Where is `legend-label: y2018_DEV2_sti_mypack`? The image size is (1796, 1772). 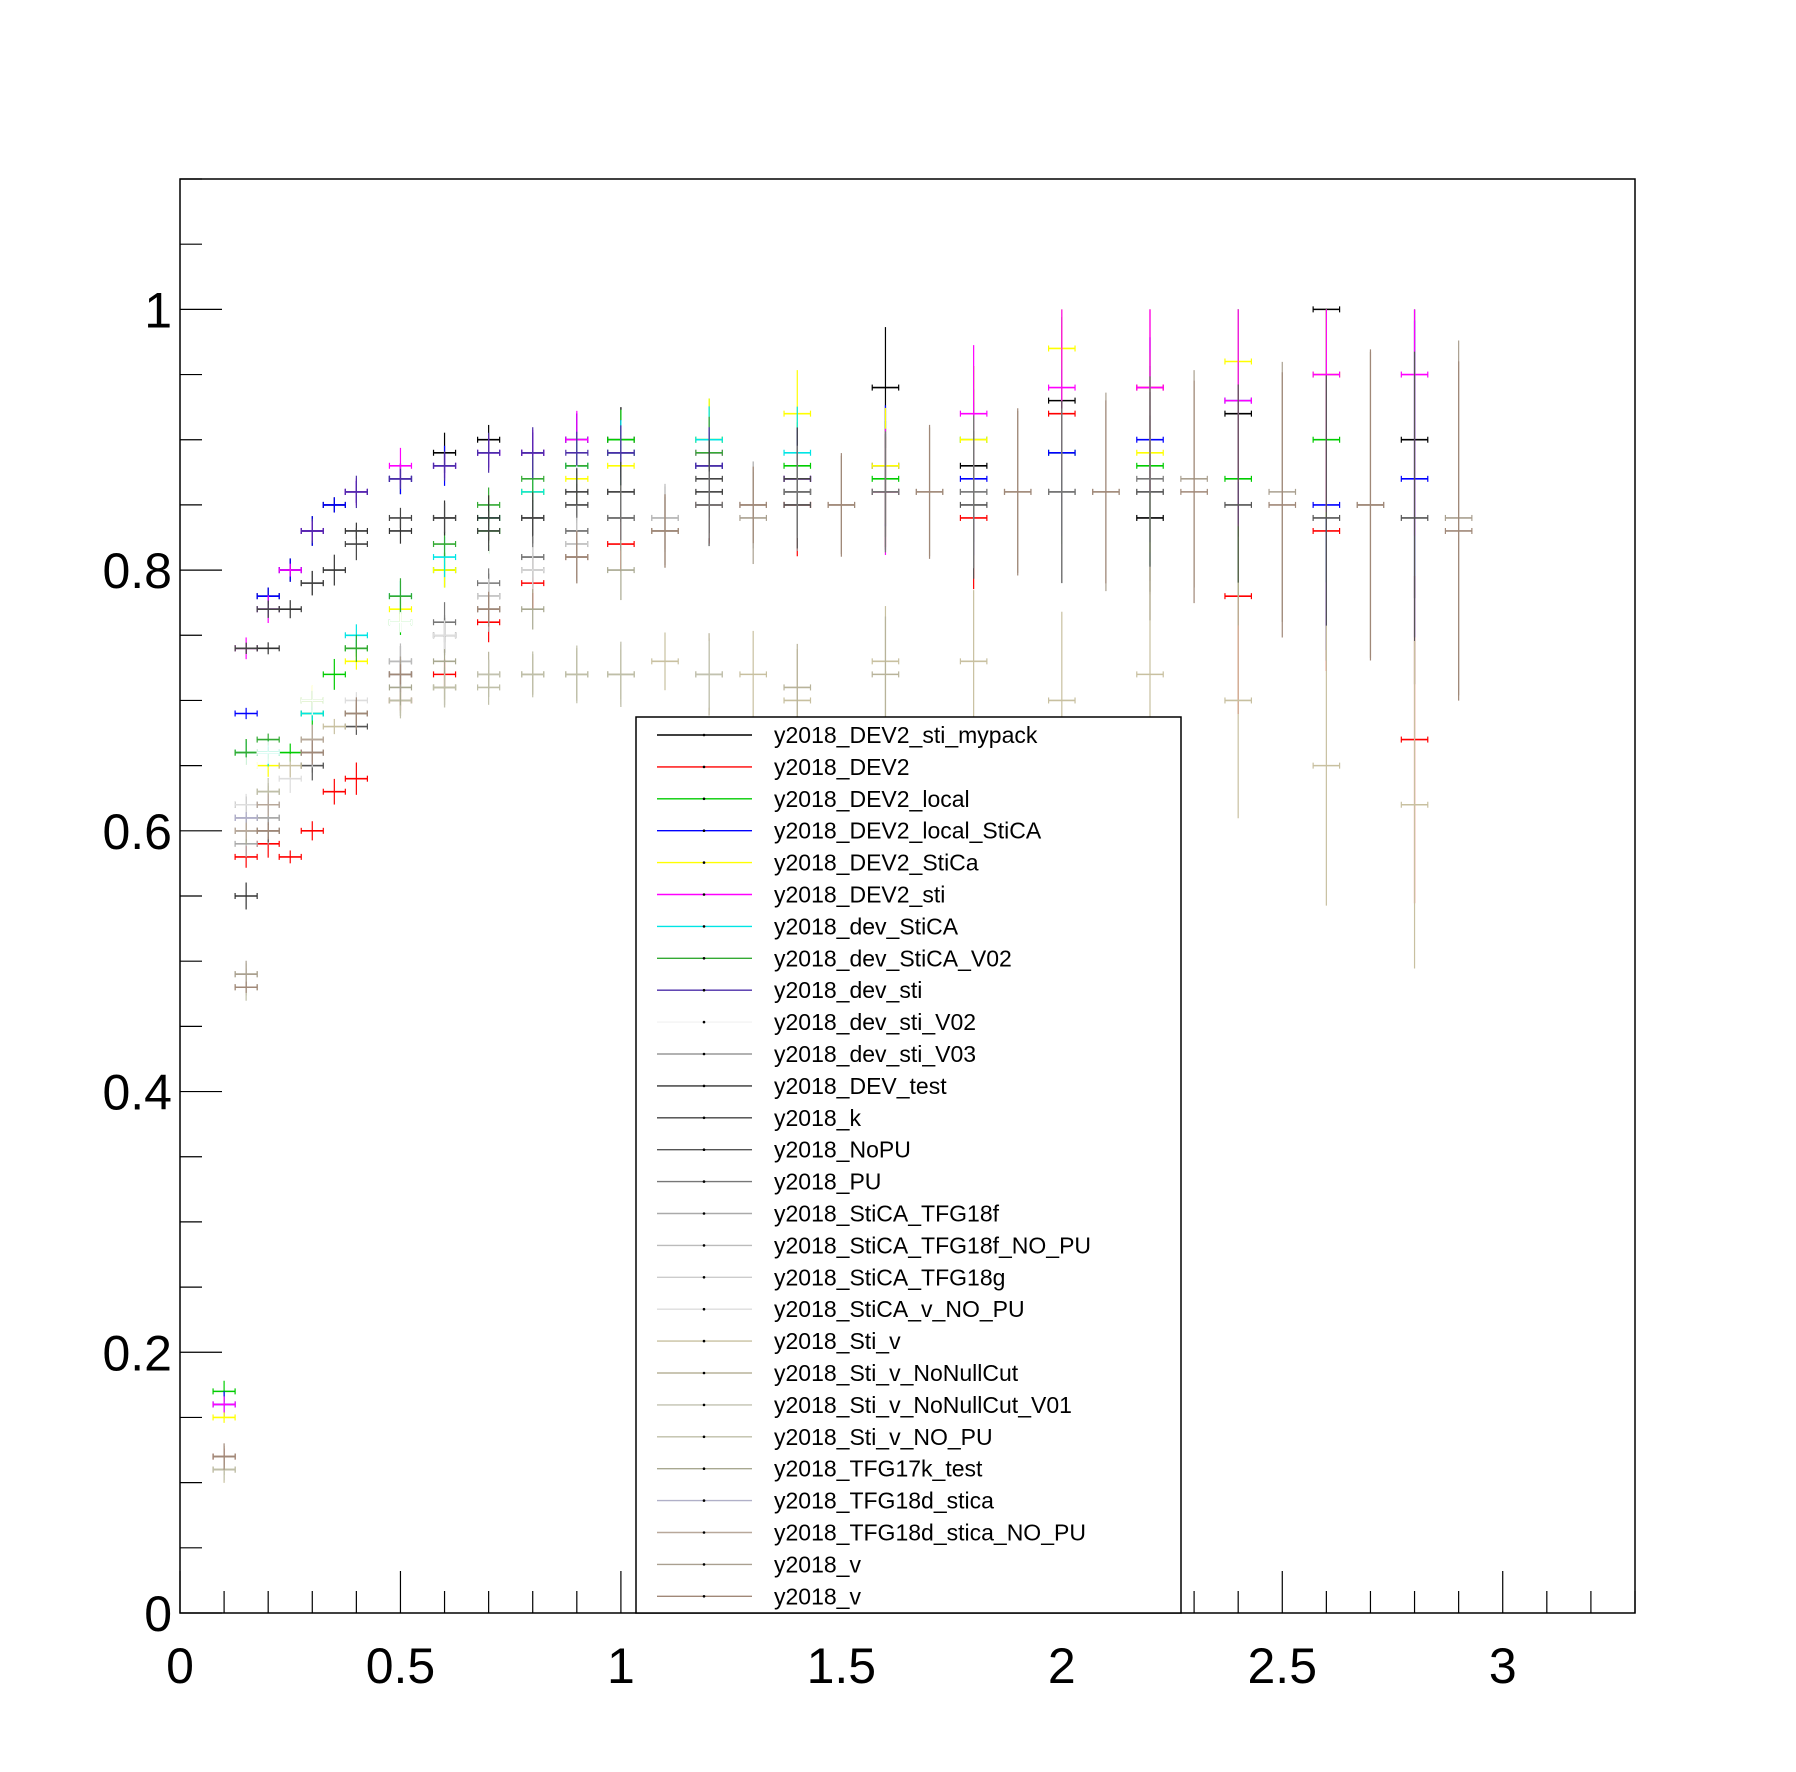
legend-label: y2018_DEV2_sti_mypack is located at coordinates (906, 735).